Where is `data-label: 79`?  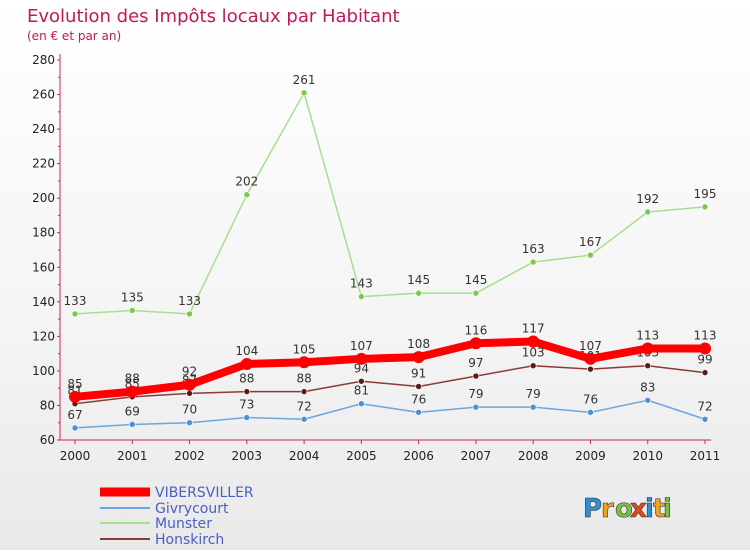
data-label: 79 is located at coordinates (533, 394).